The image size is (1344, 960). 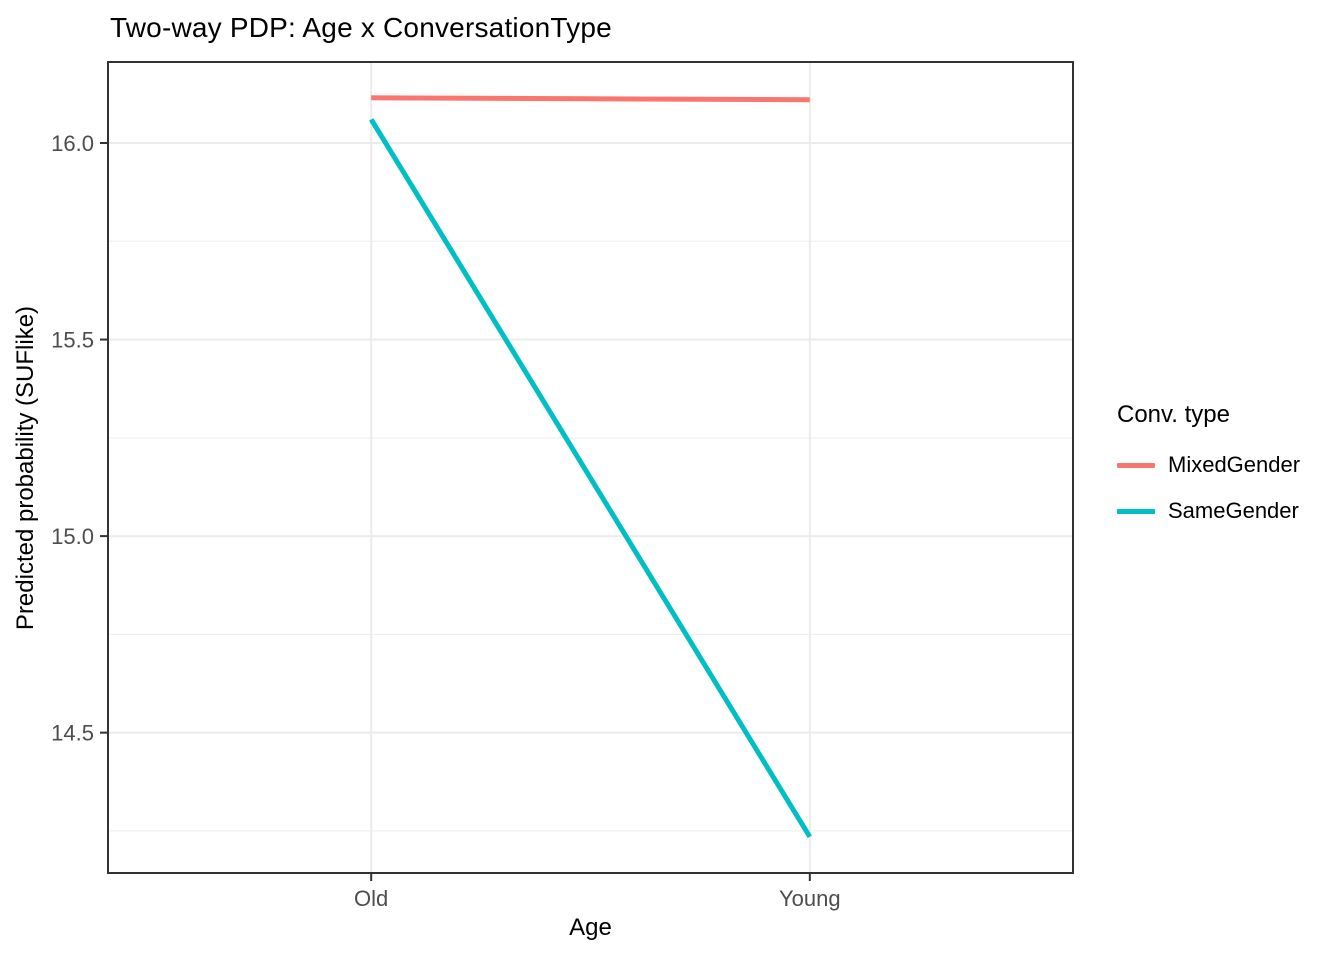 I want to click on chart-title: Two-way PDP: Age x ConversationType, so click(x=361, y=27).